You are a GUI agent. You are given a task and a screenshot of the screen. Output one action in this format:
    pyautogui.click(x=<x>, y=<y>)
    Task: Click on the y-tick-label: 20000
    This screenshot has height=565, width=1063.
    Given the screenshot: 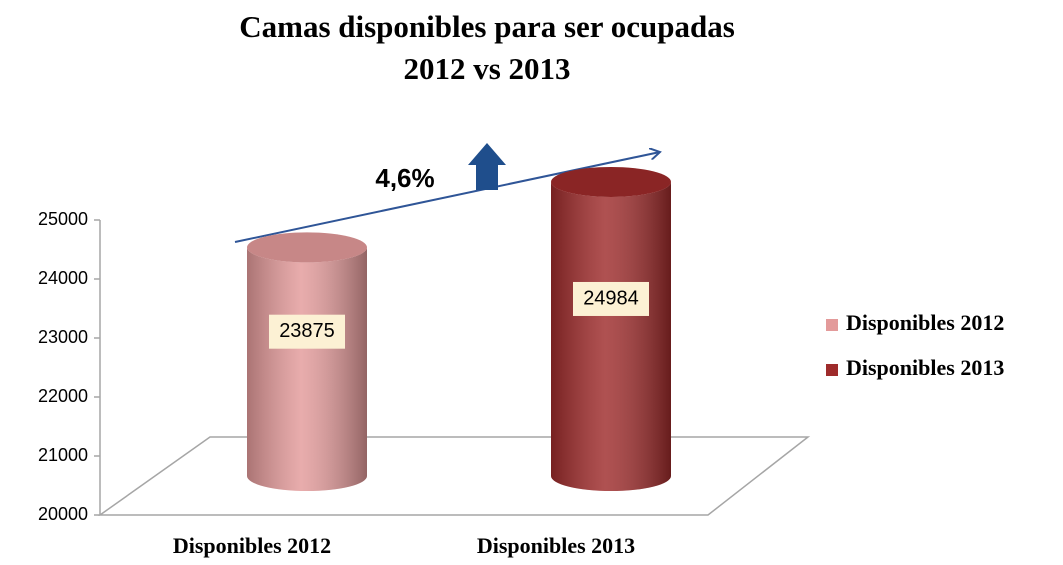 What is the action you would take?
    pyautogui.click(x=63, y=514)
    